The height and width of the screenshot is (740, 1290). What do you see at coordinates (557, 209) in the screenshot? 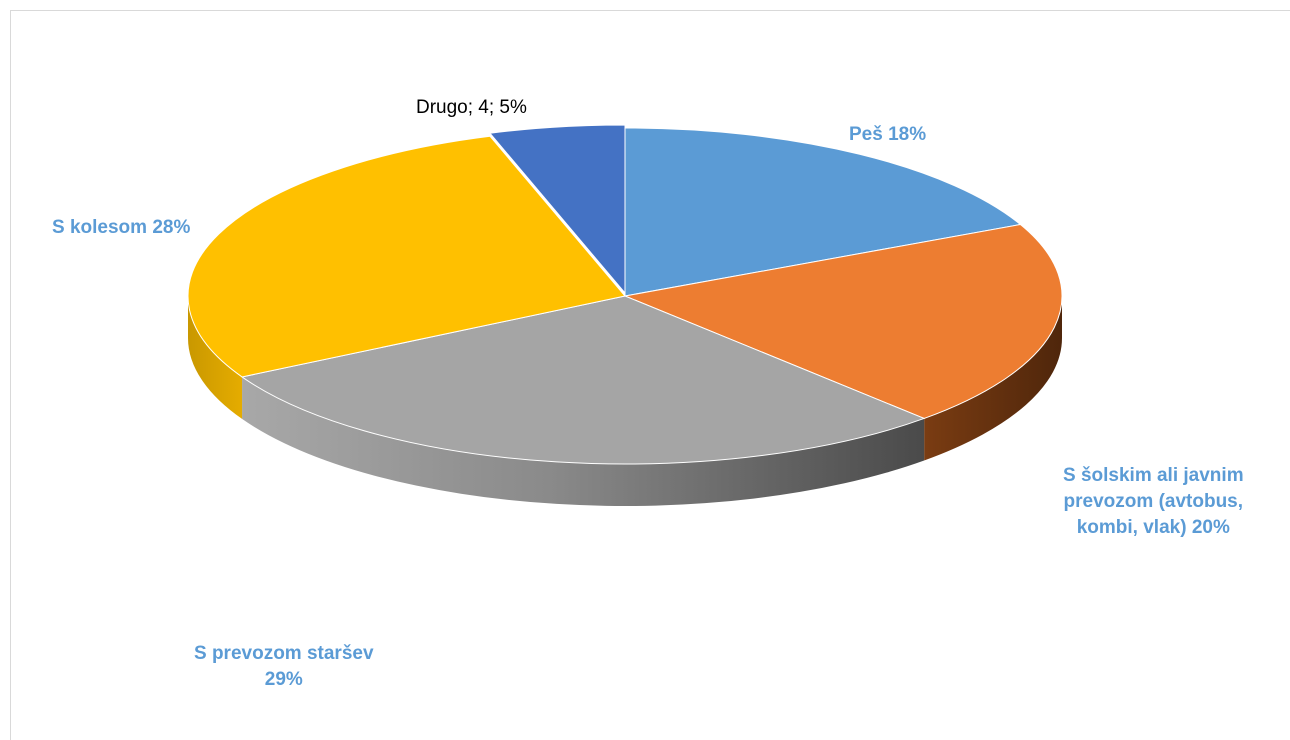
I see `slice-drugo` at bounding box center [557, 209].